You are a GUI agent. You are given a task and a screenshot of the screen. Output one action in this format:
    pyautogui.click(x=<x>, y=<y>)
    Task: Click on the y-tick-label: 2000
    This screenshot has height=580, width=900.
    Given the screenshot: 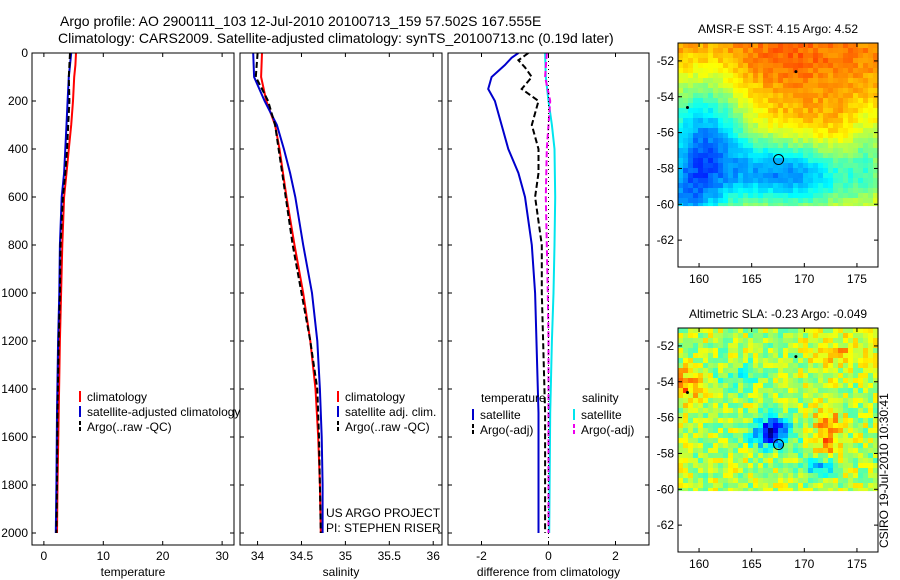 What is the action you would take?
    pyautogui.click(x=14, y=533)
    